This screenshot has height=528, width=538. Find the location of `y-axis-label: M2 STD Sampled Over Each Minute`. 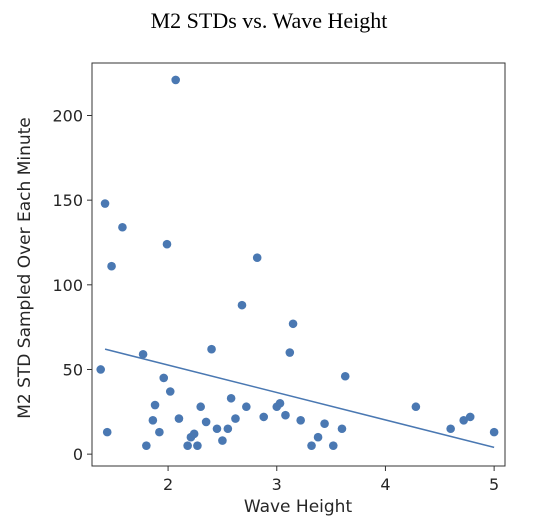

y-axis-label: M2 STD Sampled Over Each Minute is located at coordinates (25, 268).